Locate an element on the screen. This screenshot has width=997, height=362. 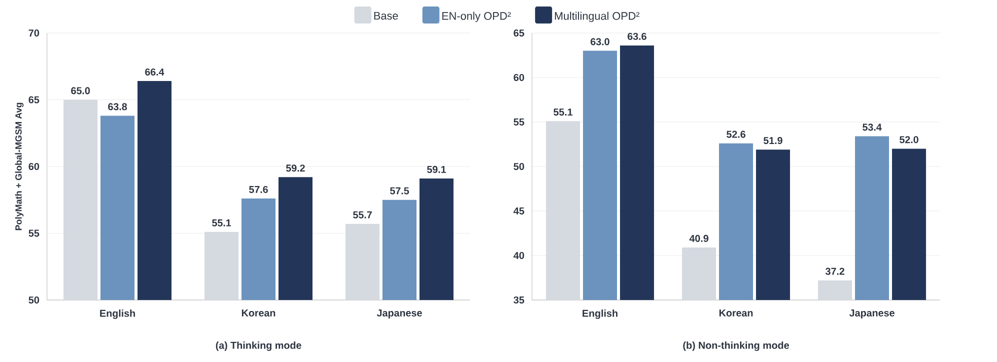
data-label: 63.0 is located at coordinates (600, 42).